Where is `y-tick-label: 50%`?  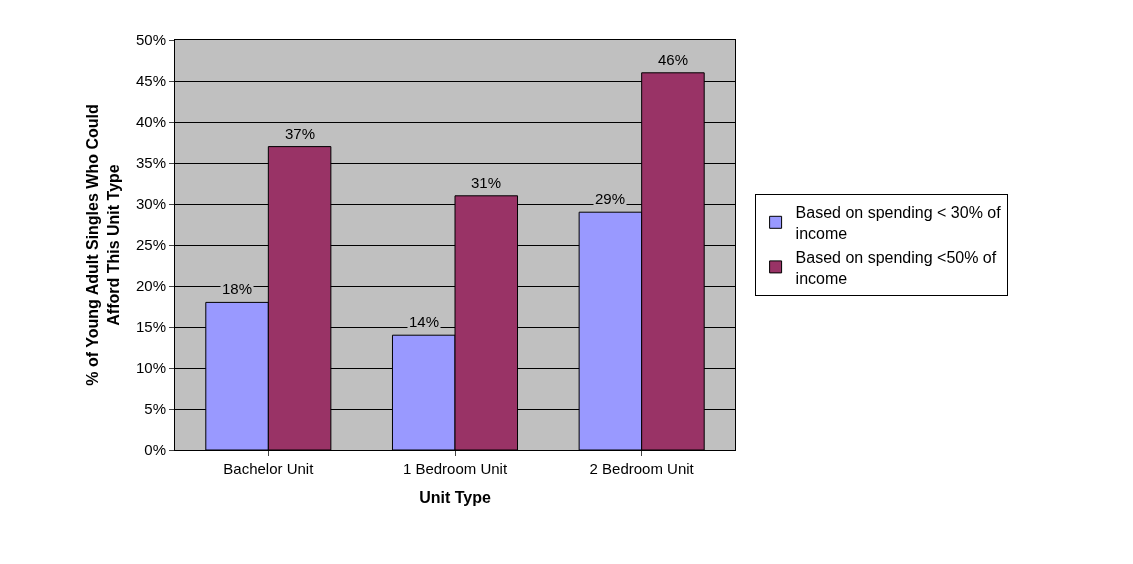 y-tick-label: 50% is located at coordinates (150, 40).